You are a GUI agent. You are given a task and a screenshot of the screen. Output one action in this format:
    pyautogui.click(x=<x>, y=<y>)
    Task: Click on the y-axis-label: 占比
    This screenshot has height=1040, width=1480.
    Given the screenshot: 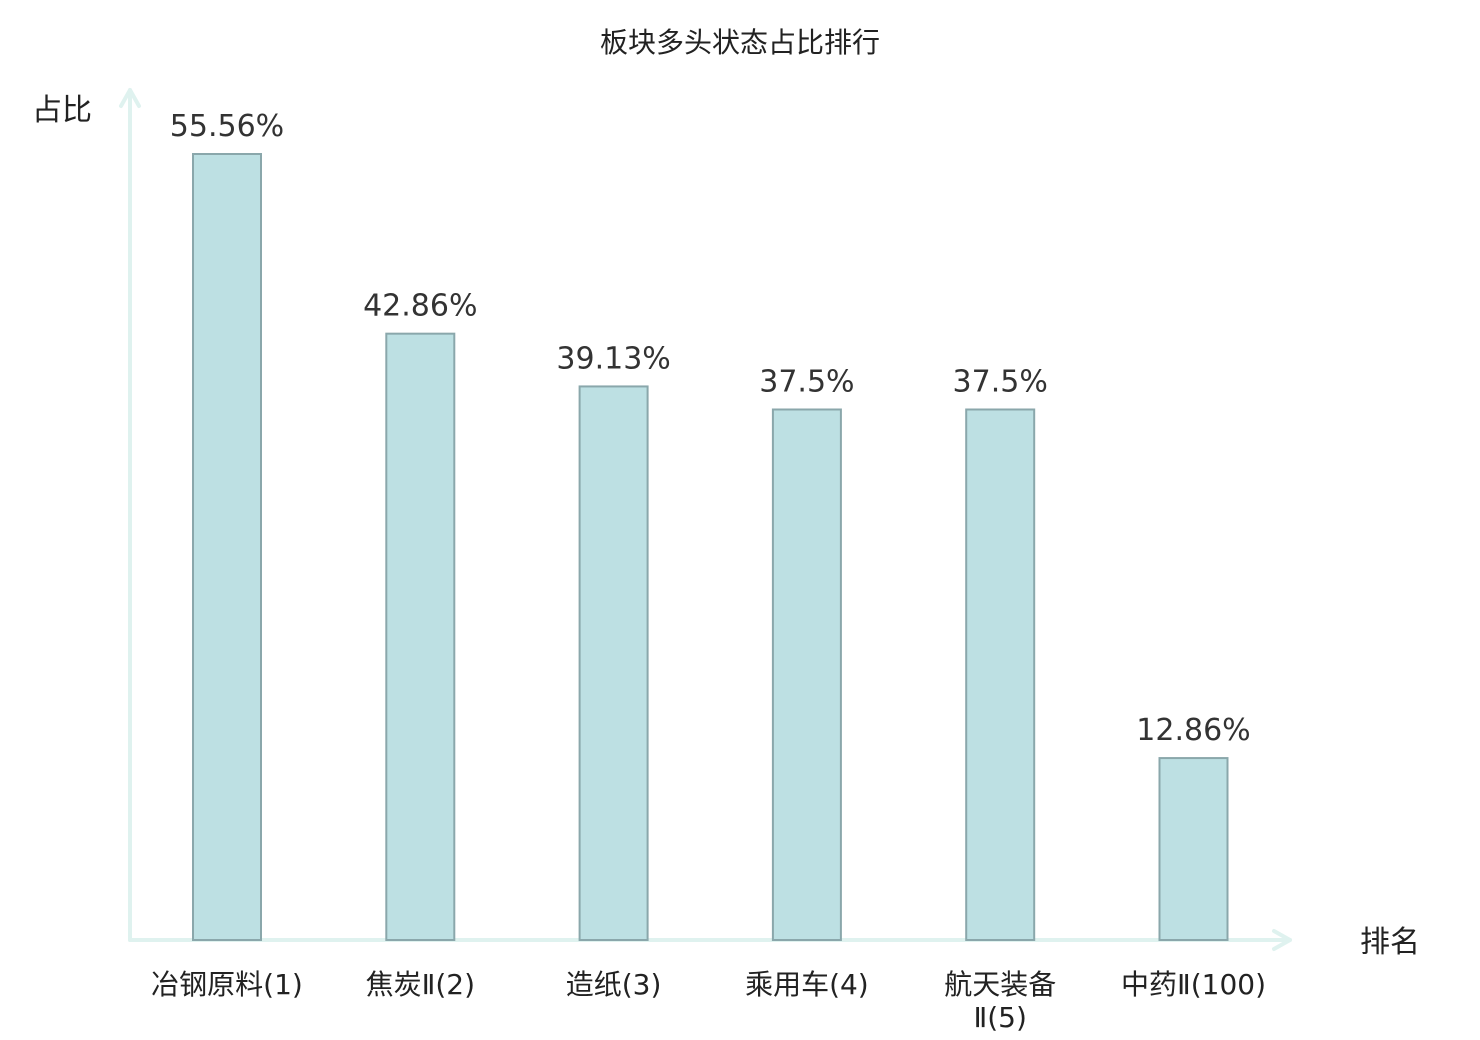 What is the action you would take?
    pyautogui.click(x=62, y=110)
    